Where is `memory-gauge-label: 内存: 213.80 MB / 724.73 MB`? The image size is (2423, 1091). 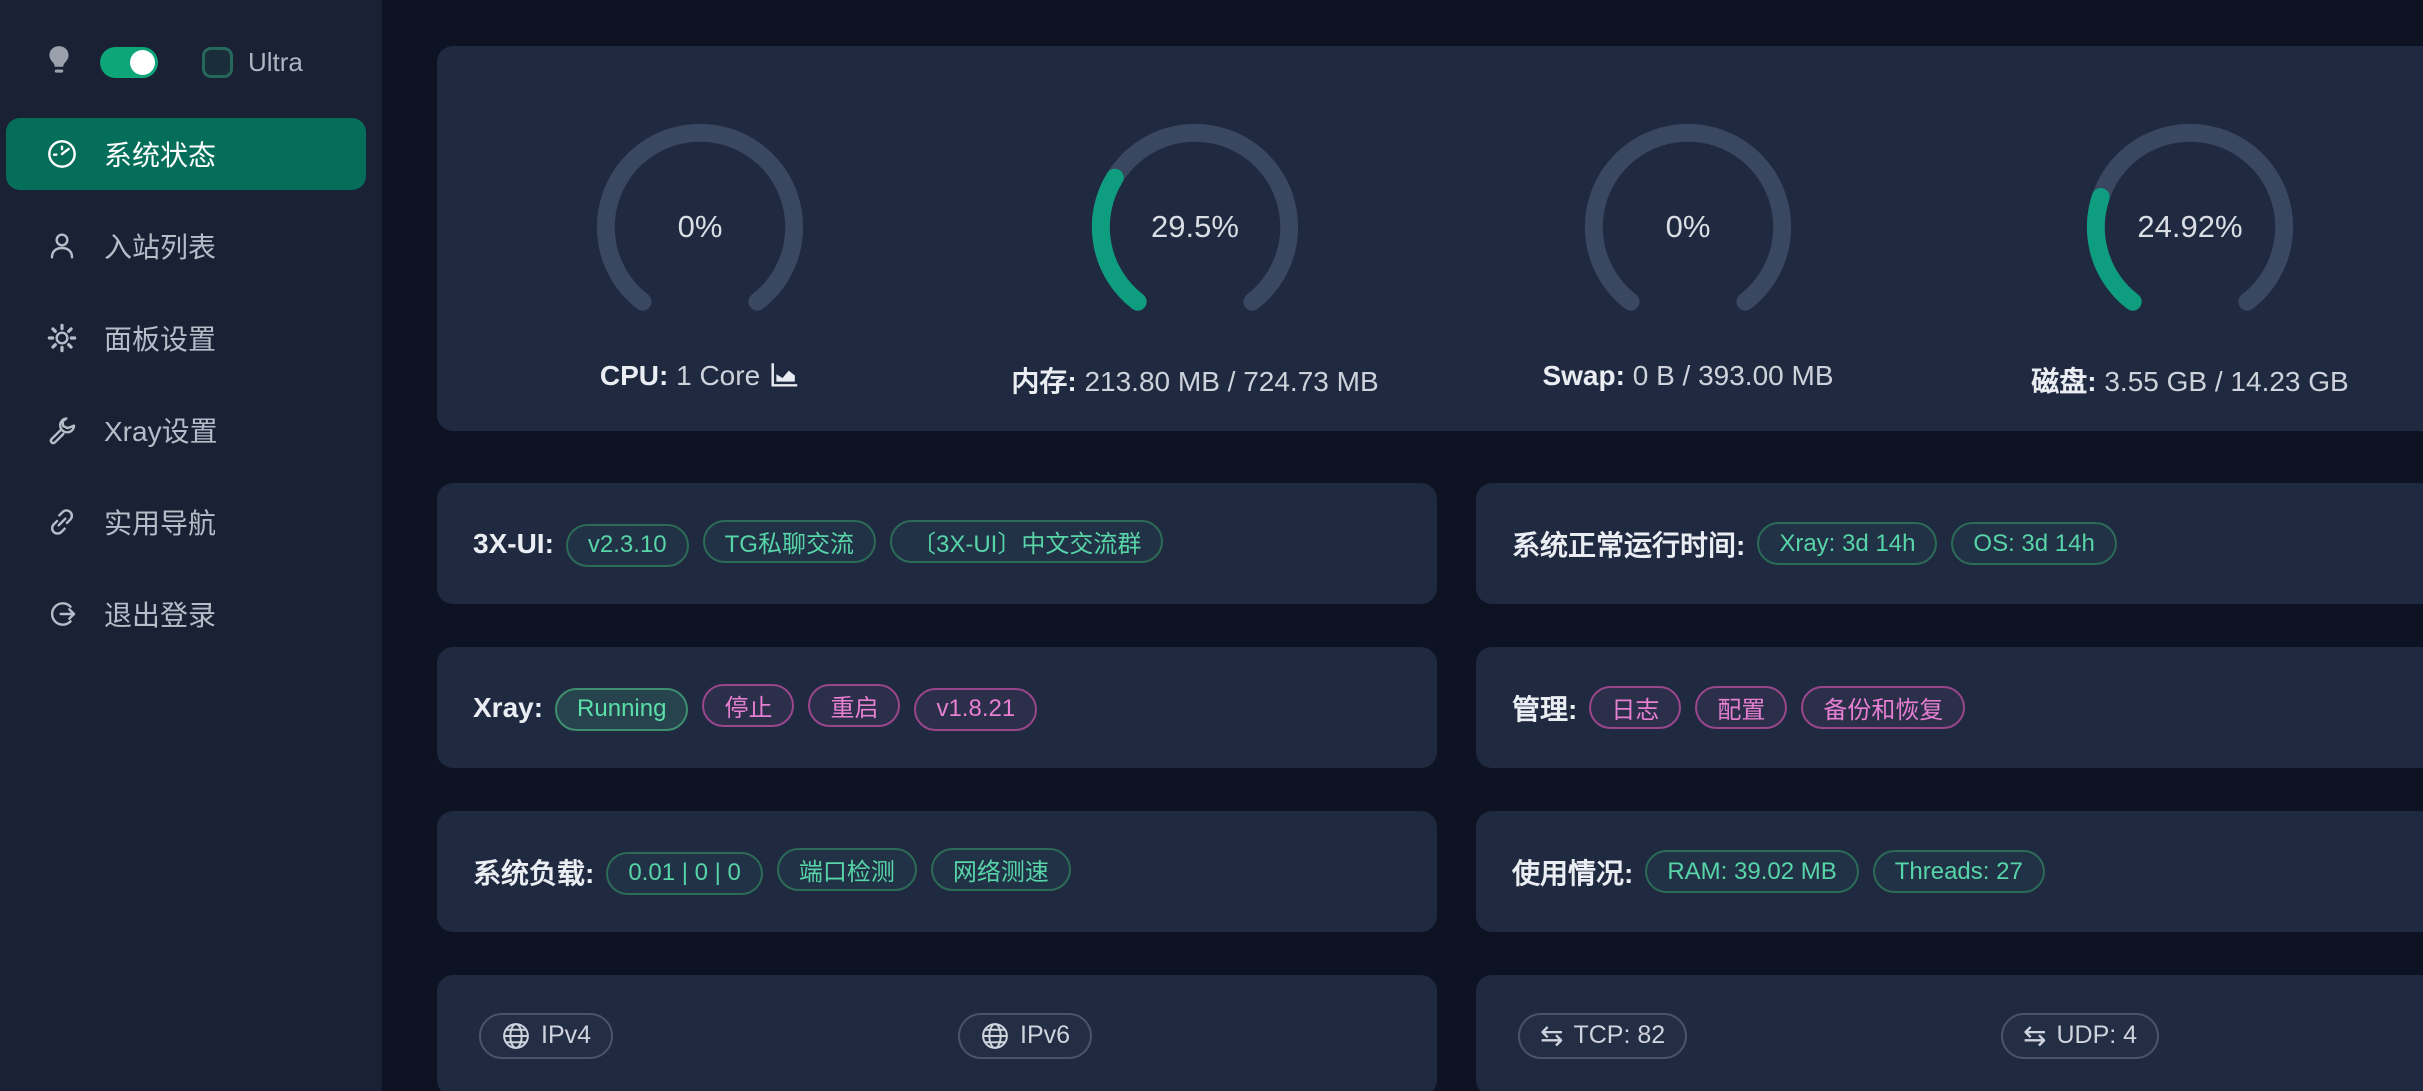 memory-gauge-label: 内存: 213.80 MB / 724.73 MB is located at coordinates (1195, 381).